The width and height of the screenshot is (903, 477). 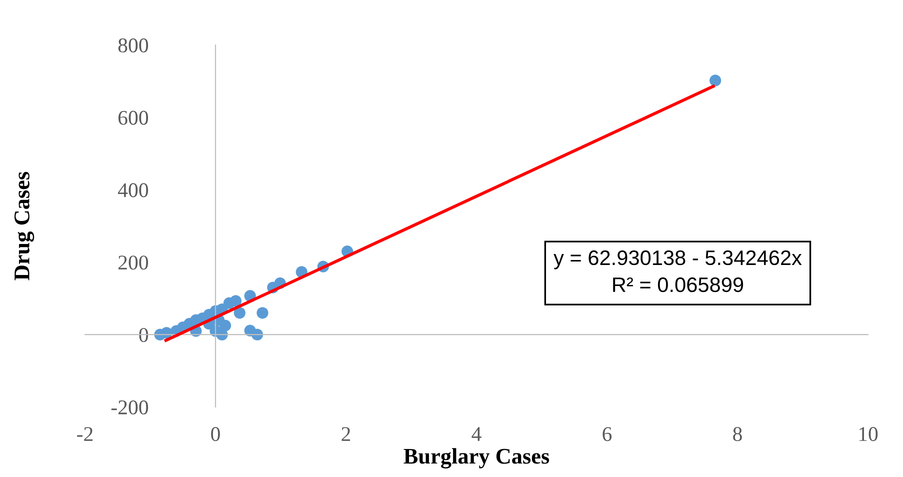 What do you see at coordinates (477, 434) in the screenshot?
I see `x-tick-label: 4` at bounding box center [477, 434].